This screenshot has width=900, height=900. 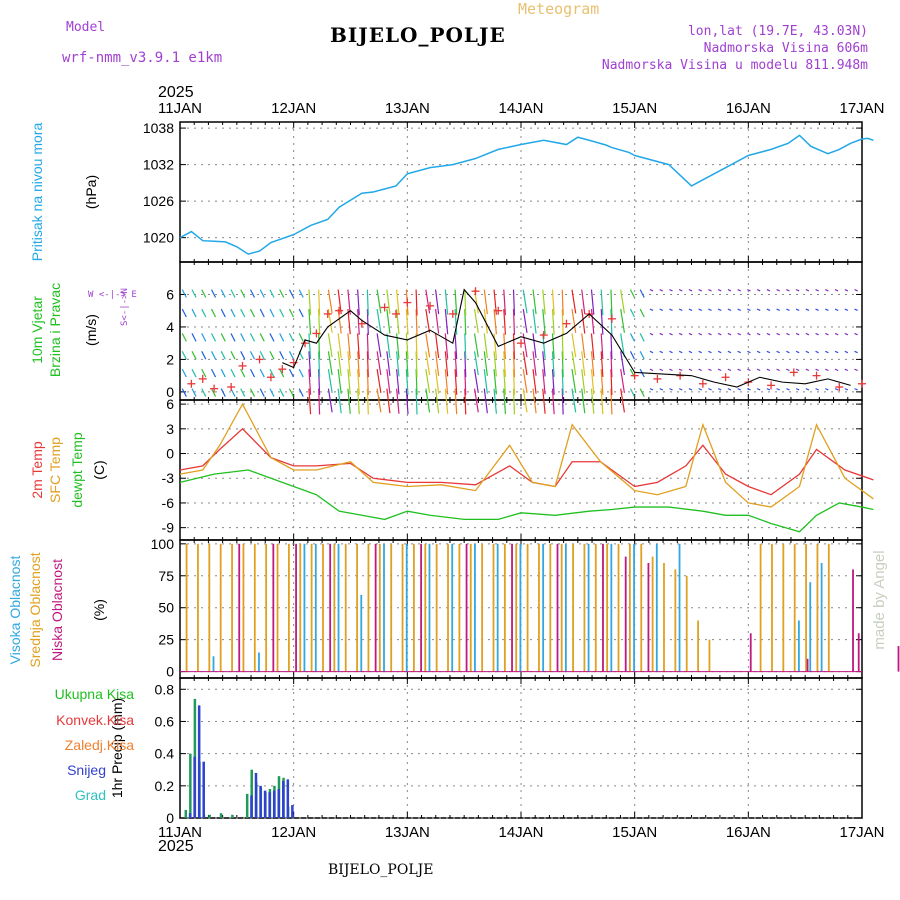 I want to click on y-tick-label: 1026, so click(x=158, y=201).